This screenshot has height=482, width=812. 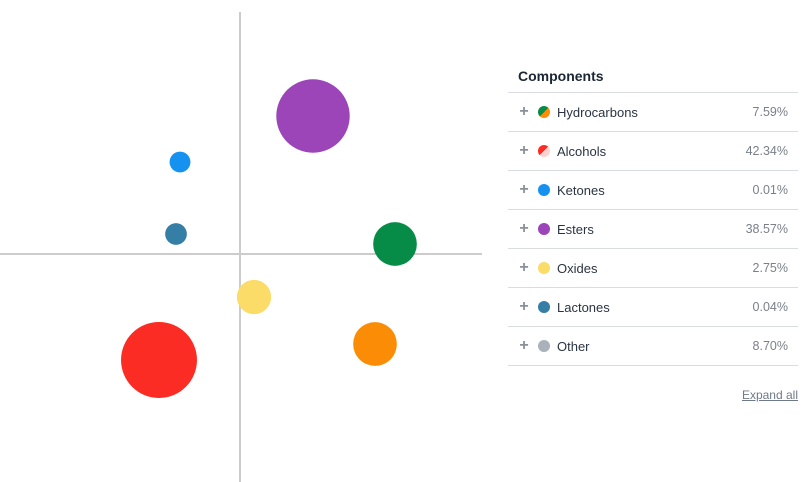 What do you see at coordinates (770, 190) in the screenshot?
I see `component-percentage: 0.01%` at bounding box center [770, 190].